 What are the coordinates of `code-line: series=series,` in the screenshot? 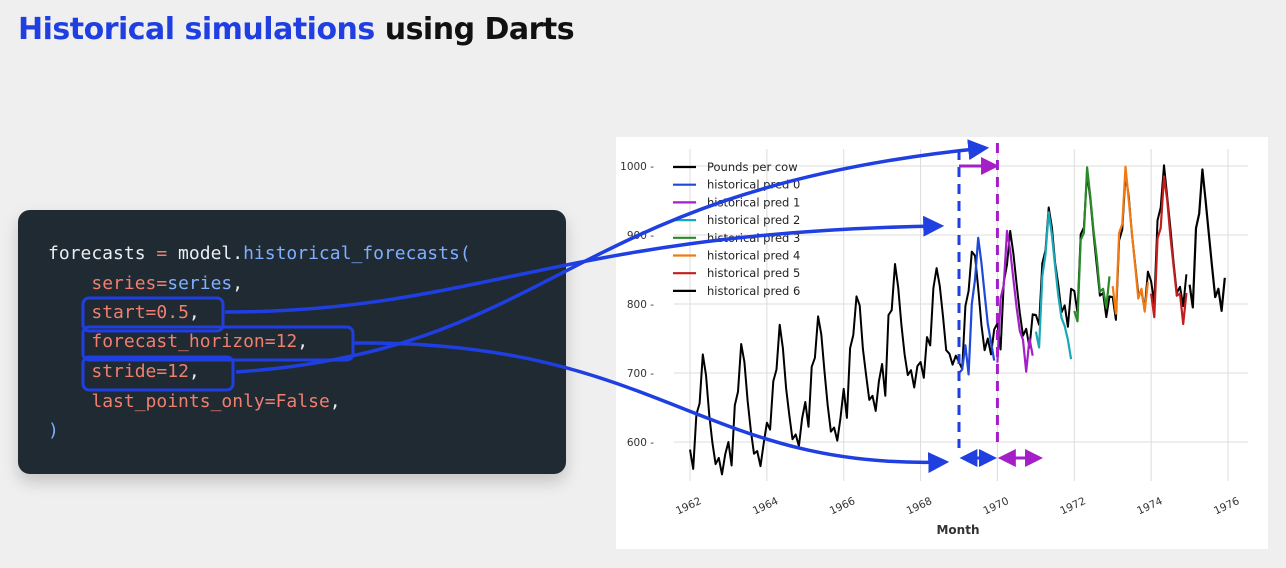 It's located at (145, 284).